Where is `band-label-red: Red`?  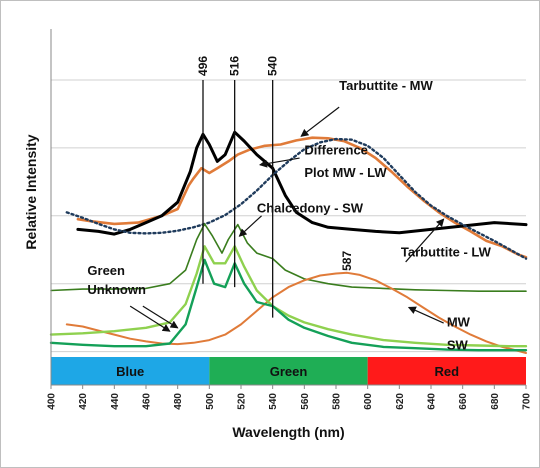
band-label-red: Red is located at coordinates (447, 371).